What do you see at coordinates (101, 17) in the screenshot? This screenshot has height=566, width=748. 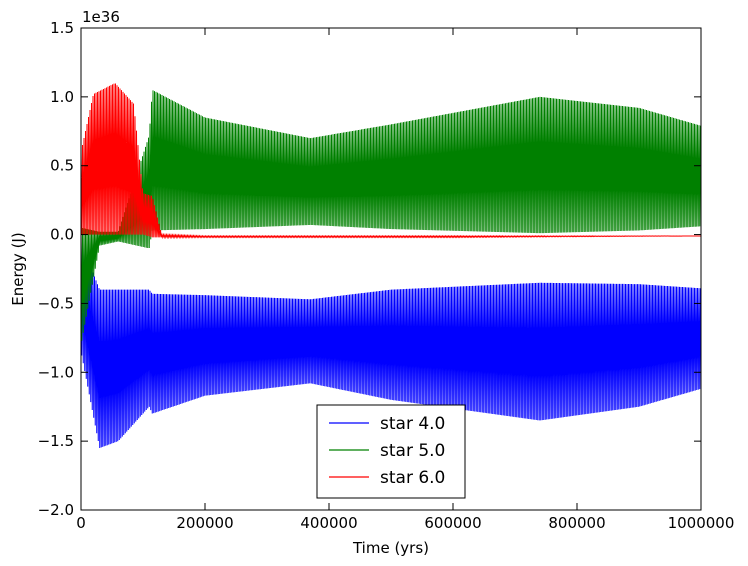 I see `y-offset-label: 1e36` at bounding box center [101, 17].